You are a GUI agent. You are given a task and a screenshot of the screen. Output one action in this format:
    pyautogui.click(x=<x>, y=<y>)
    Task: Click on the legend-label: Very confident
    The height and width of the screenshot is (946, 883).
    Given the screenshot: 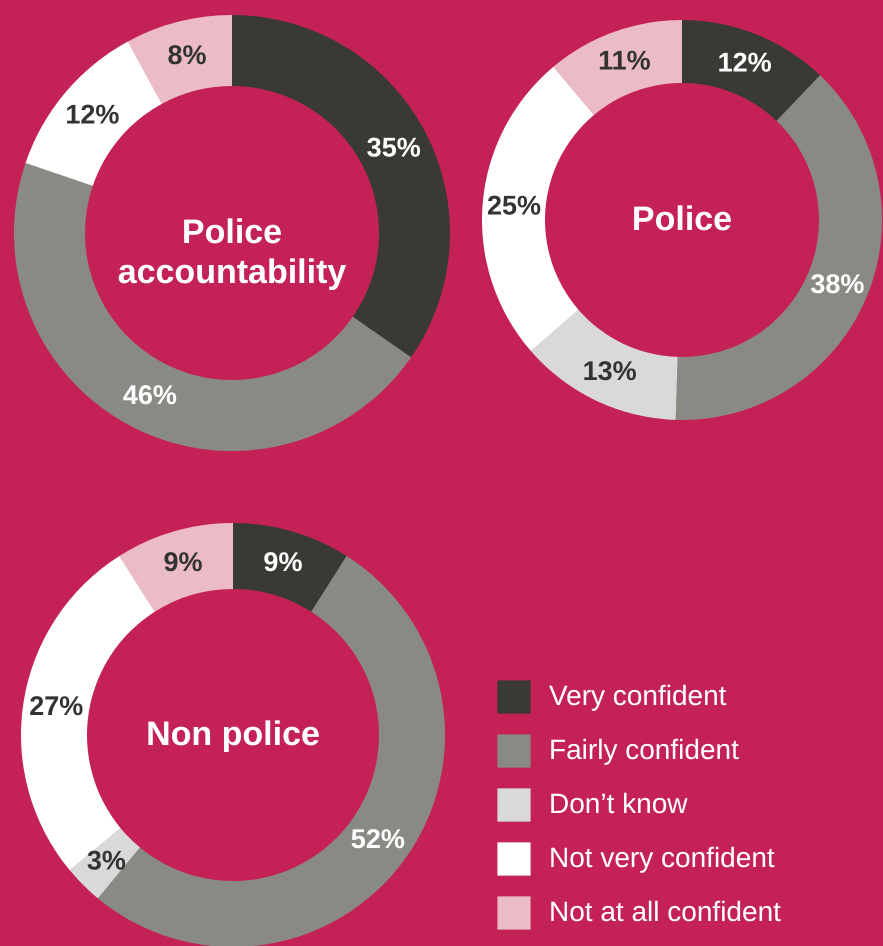 What is the action you would take?
    pyautogui.click(x=638, y=695)
    